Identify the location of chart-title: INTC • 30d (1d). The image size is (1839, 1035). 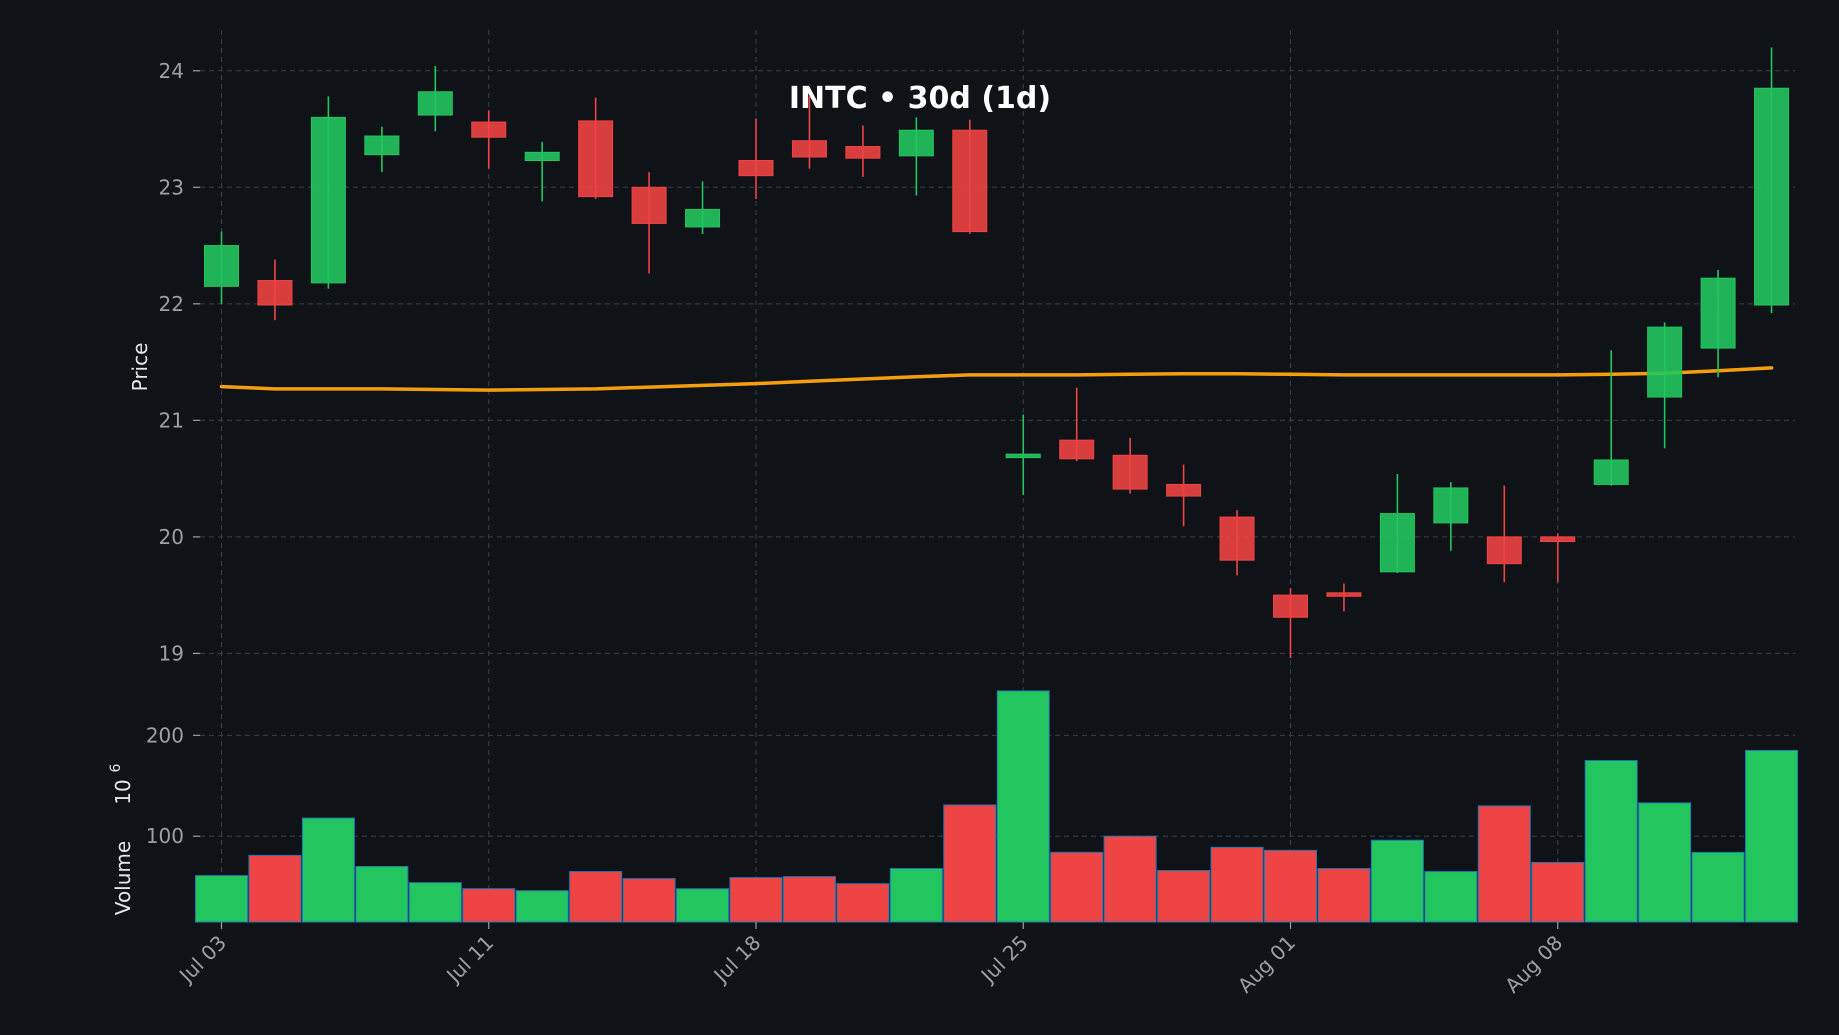
(920, 98).